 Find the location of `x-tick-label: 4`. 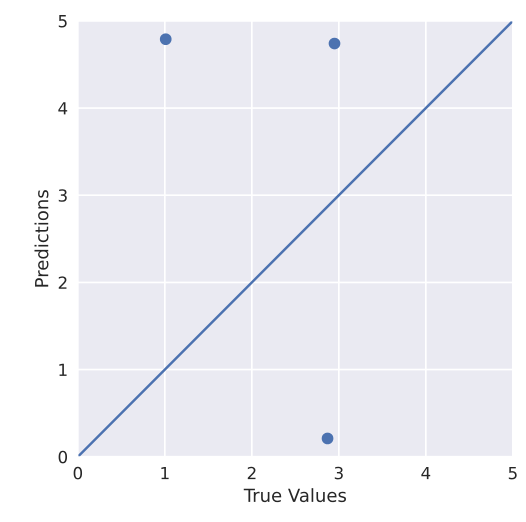

x-tick-label: 4 is located at coordinates (425, 473).